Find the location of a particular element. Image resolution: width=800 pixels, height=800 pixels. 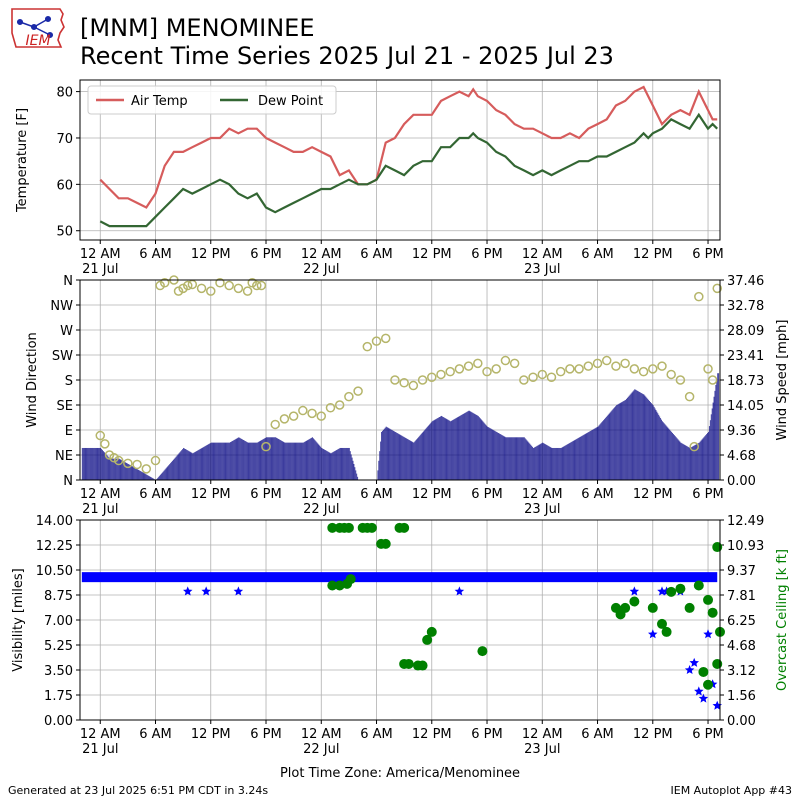

y-tick-label: 10.50 is located at coordinates (54, 571).